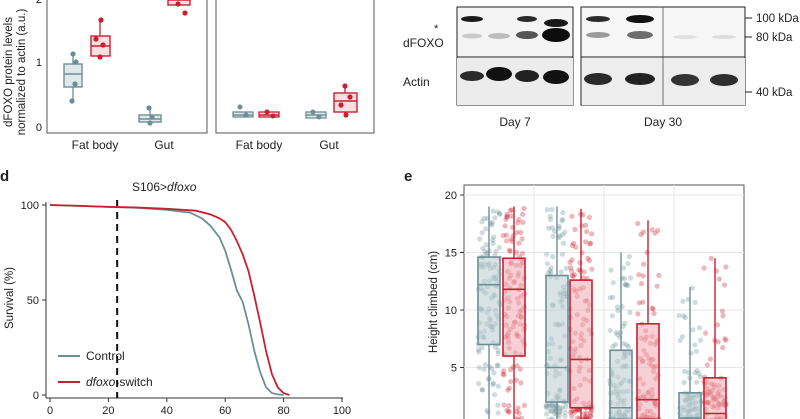  I want to click on panel-d-title: S106>dfoxo, so click(164, 187).